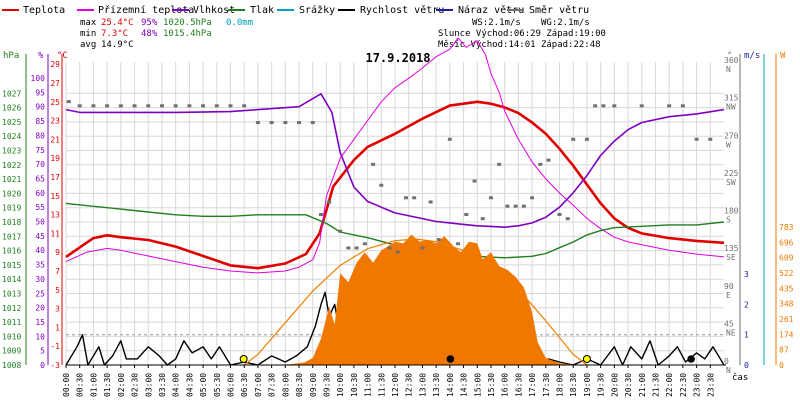 This screenshot has height=400, width=800. I want to click on x-tick-label: 04:00, so click(176, 385).